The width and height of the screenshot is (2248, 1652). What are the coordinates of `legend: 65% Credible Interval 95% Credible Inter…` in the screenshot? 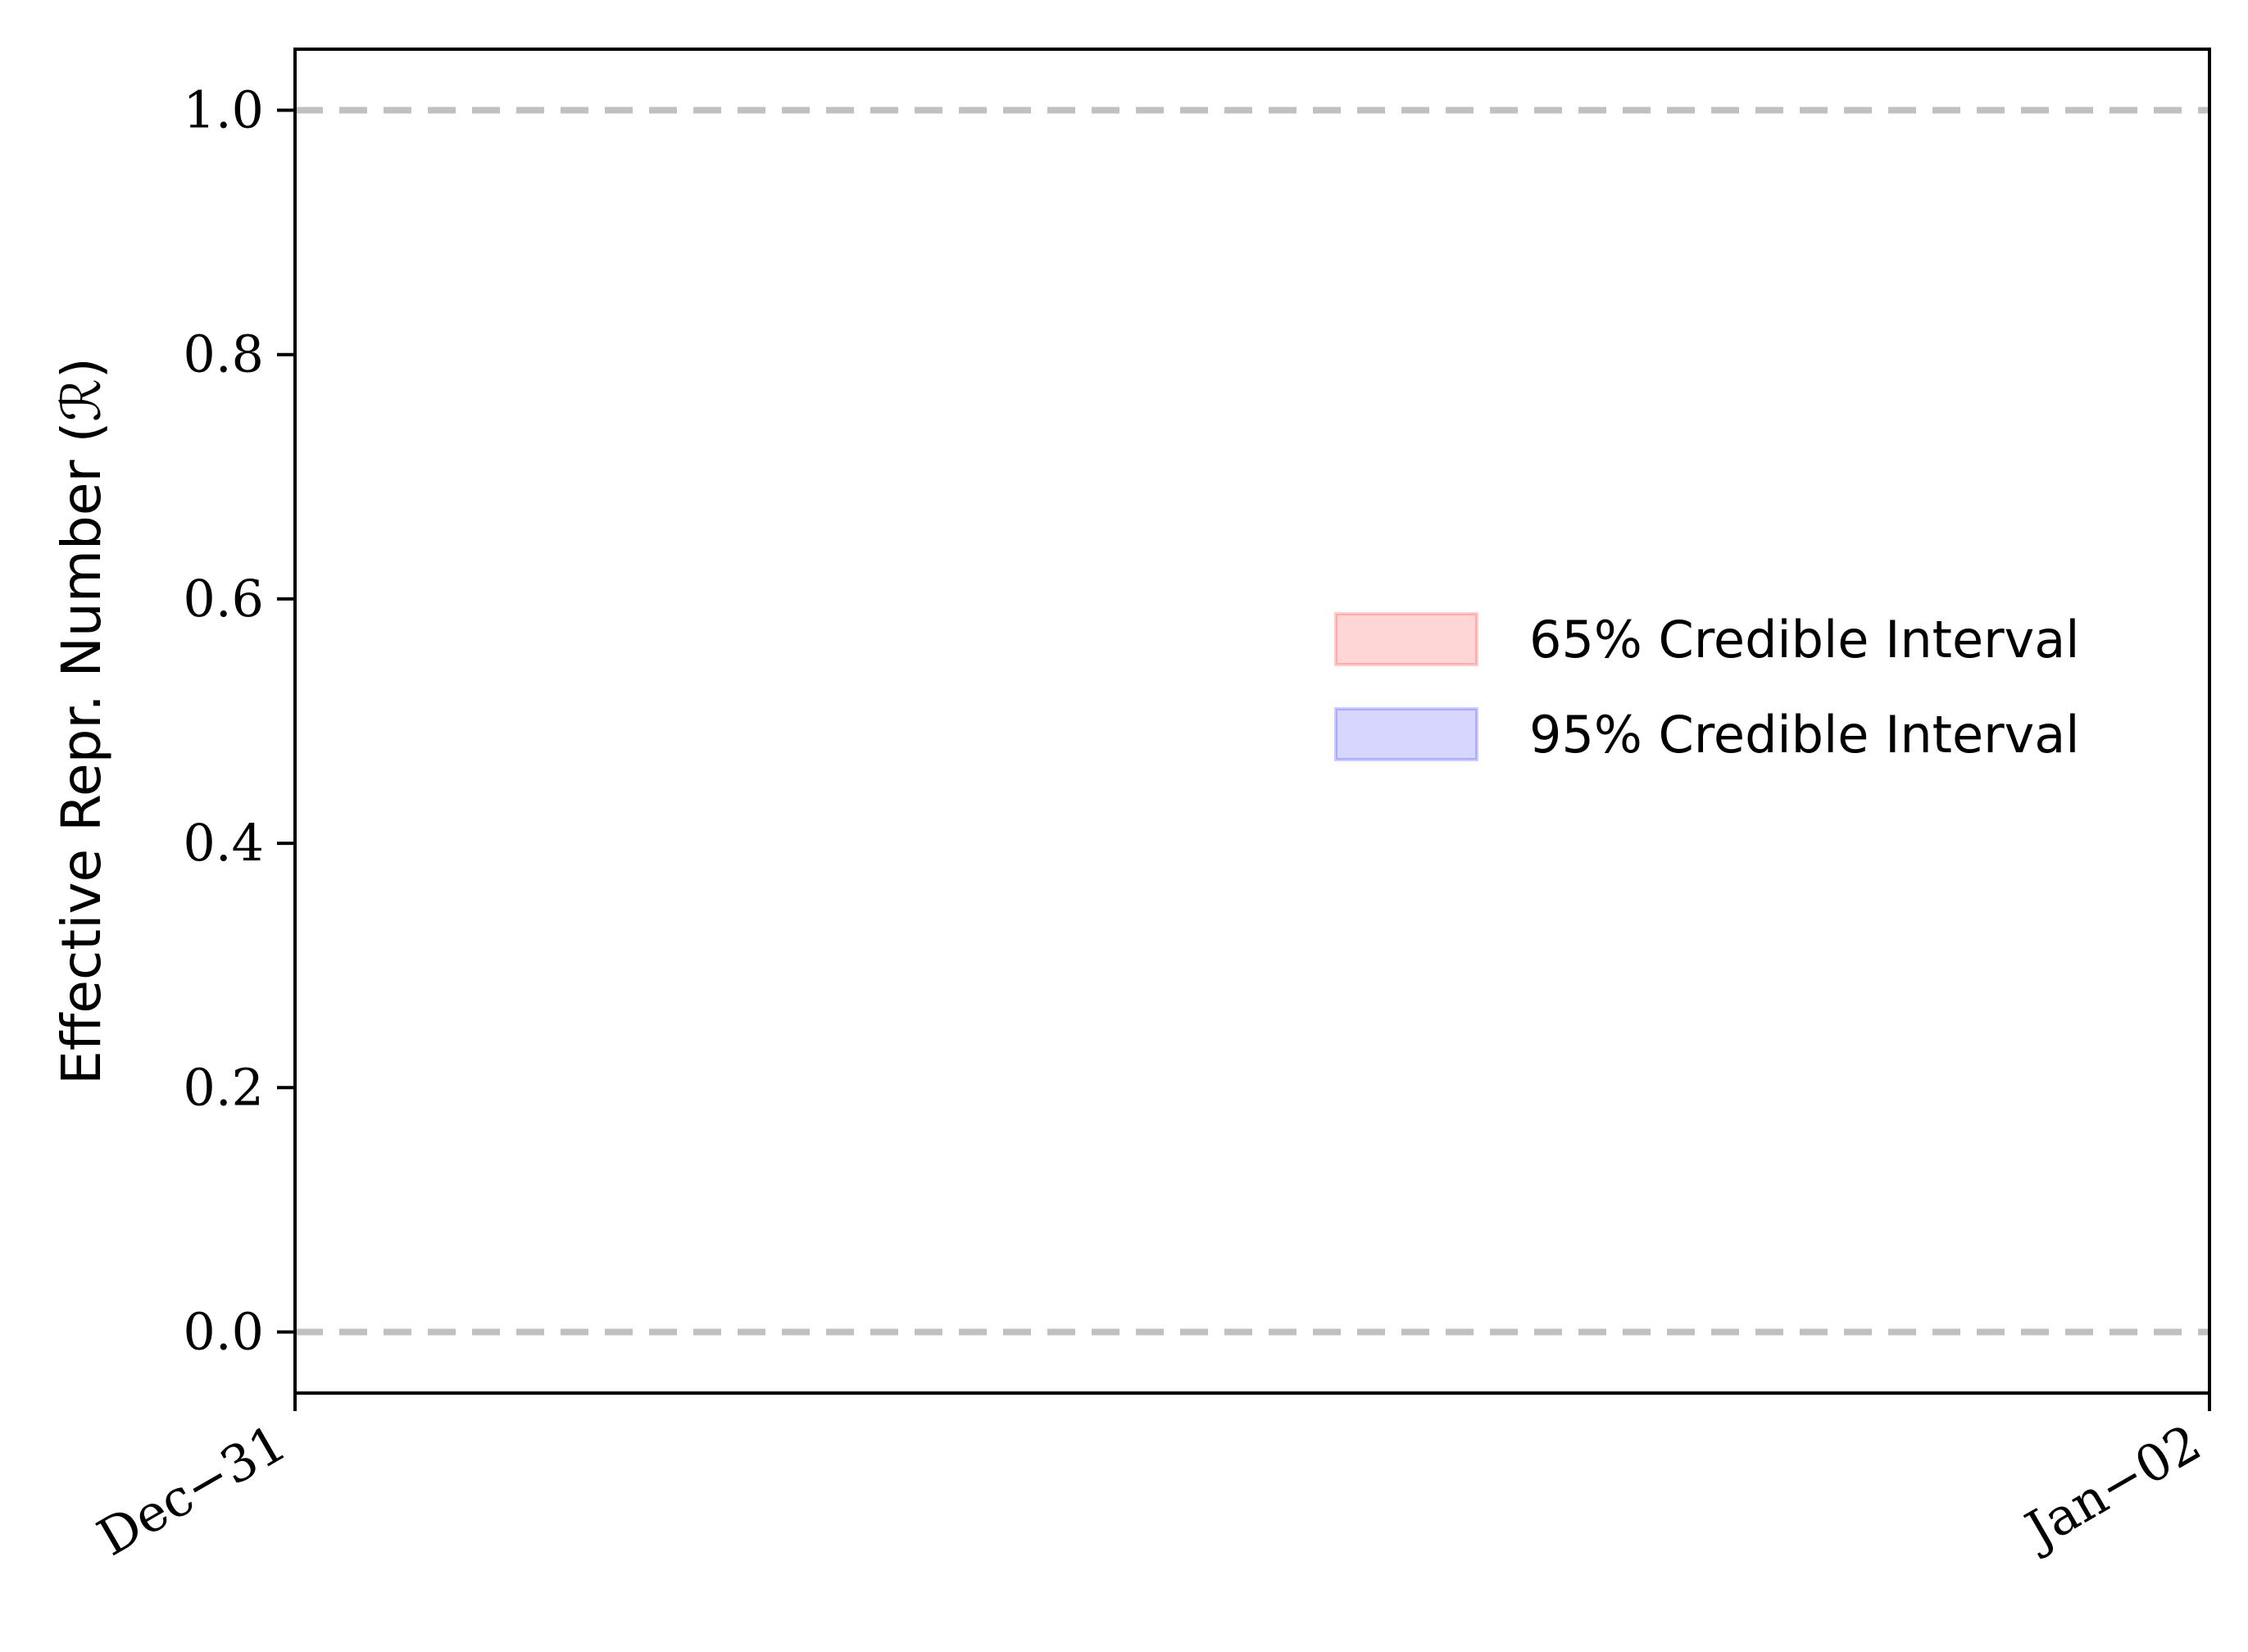 It's located at (1707, 687).